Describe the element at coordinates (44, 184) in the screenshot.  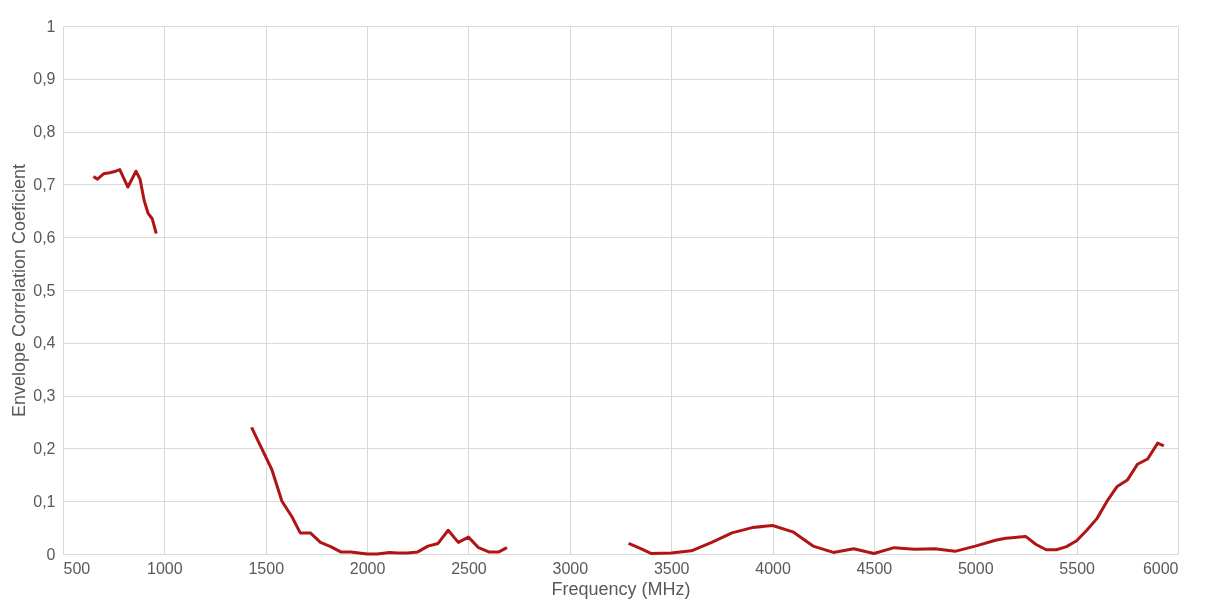
I see `y-tick-label: 0,7` at that location.